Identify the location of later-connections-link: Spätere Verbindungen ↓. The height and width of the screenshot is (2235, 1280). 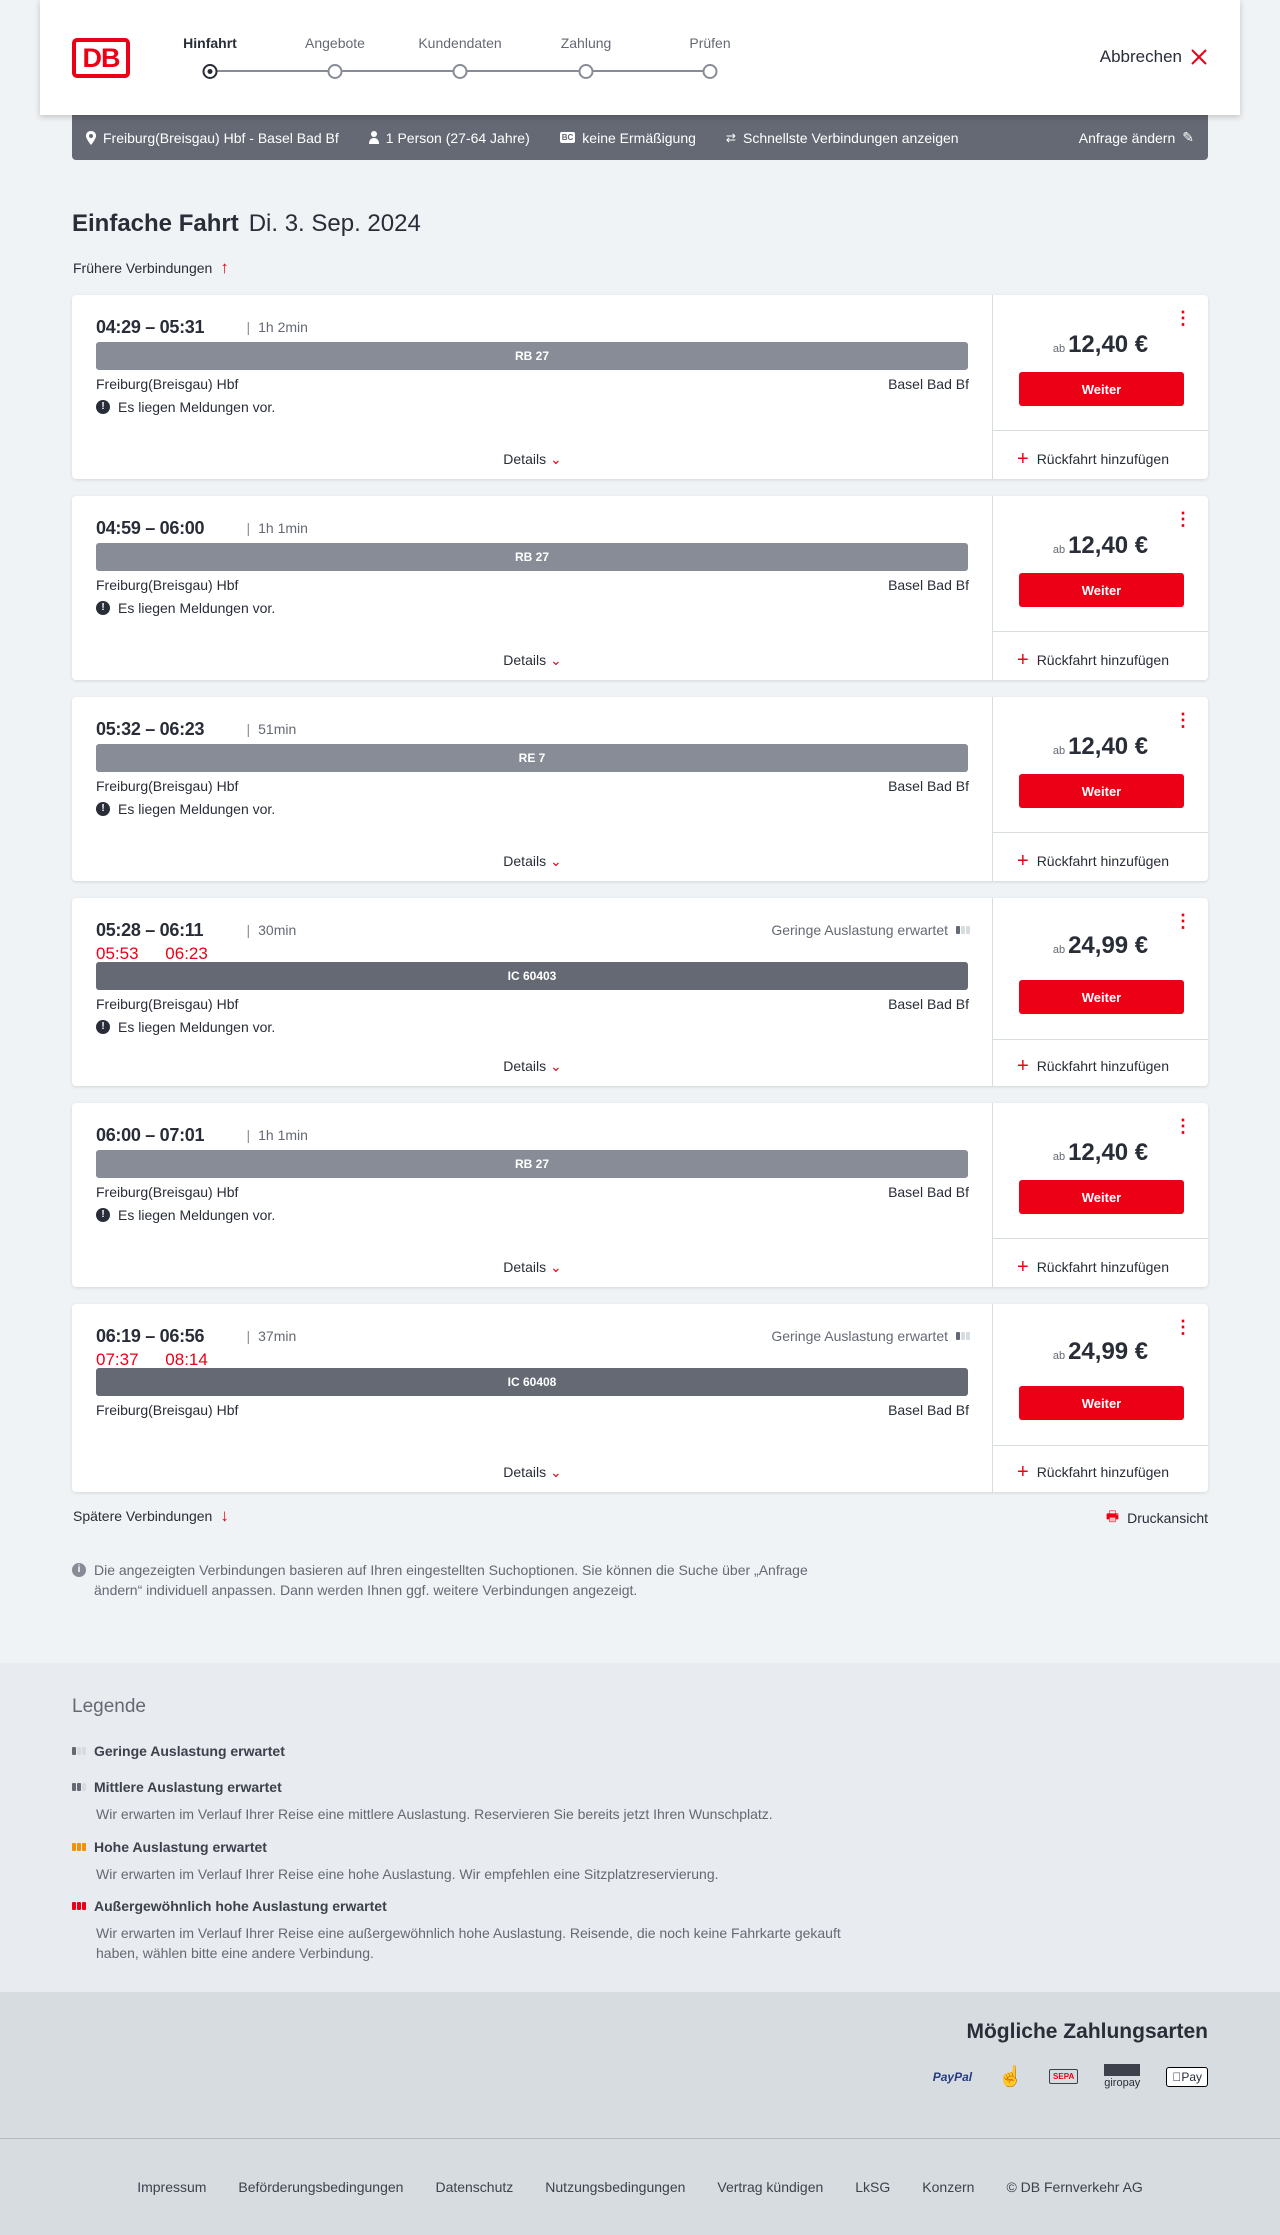
(151, 1516).